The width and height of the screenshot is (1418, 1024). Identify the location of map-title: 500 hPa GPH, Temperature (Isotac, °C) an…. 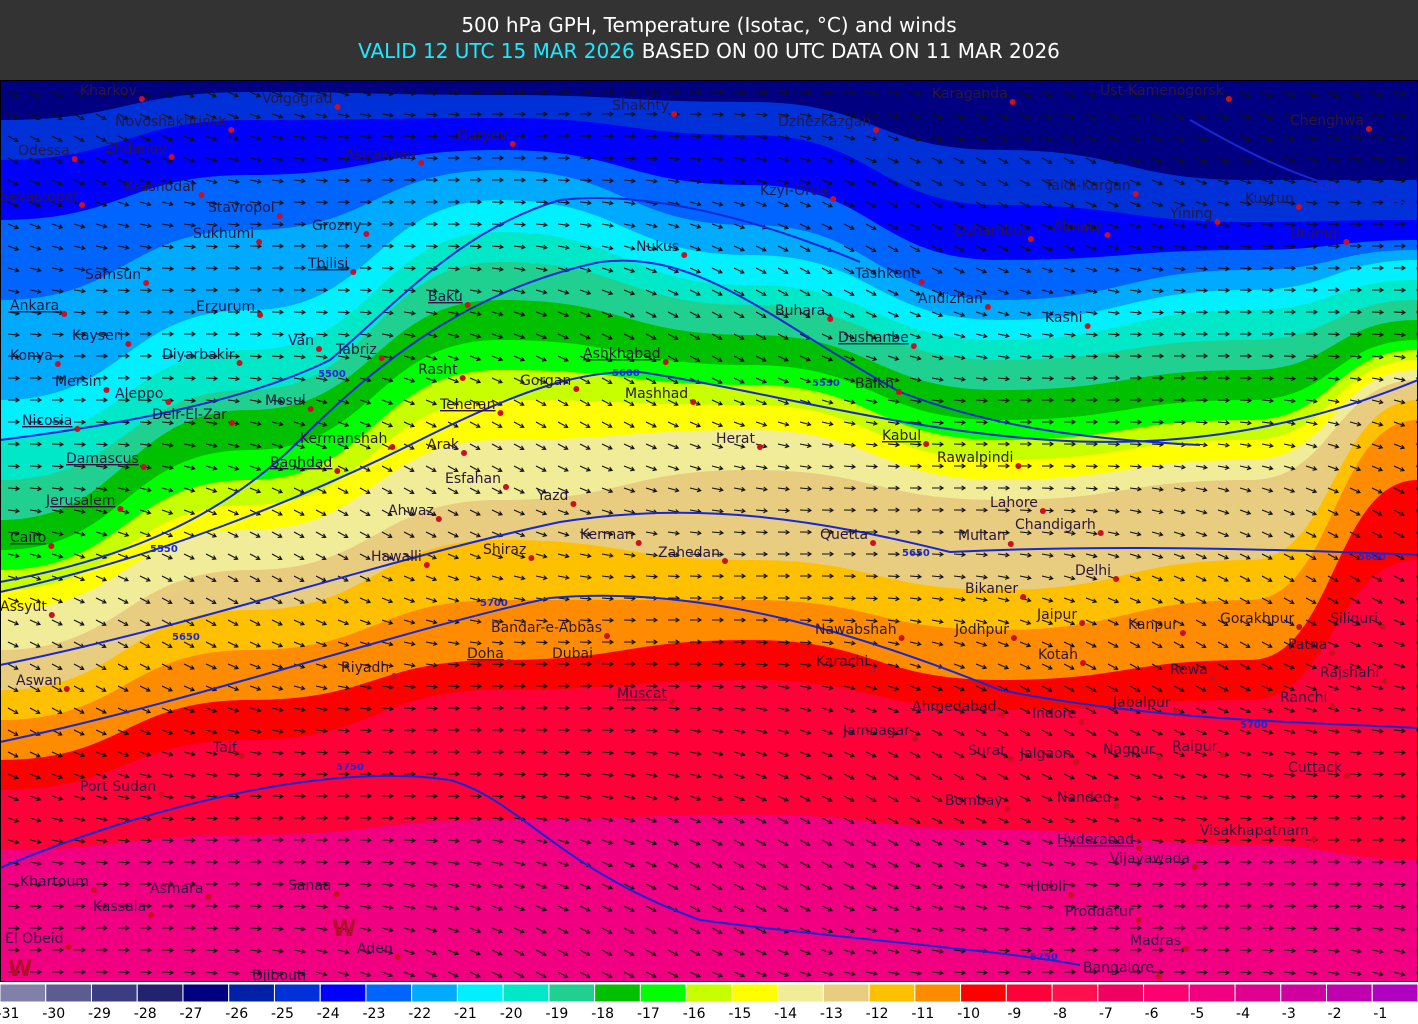
(708, 25).